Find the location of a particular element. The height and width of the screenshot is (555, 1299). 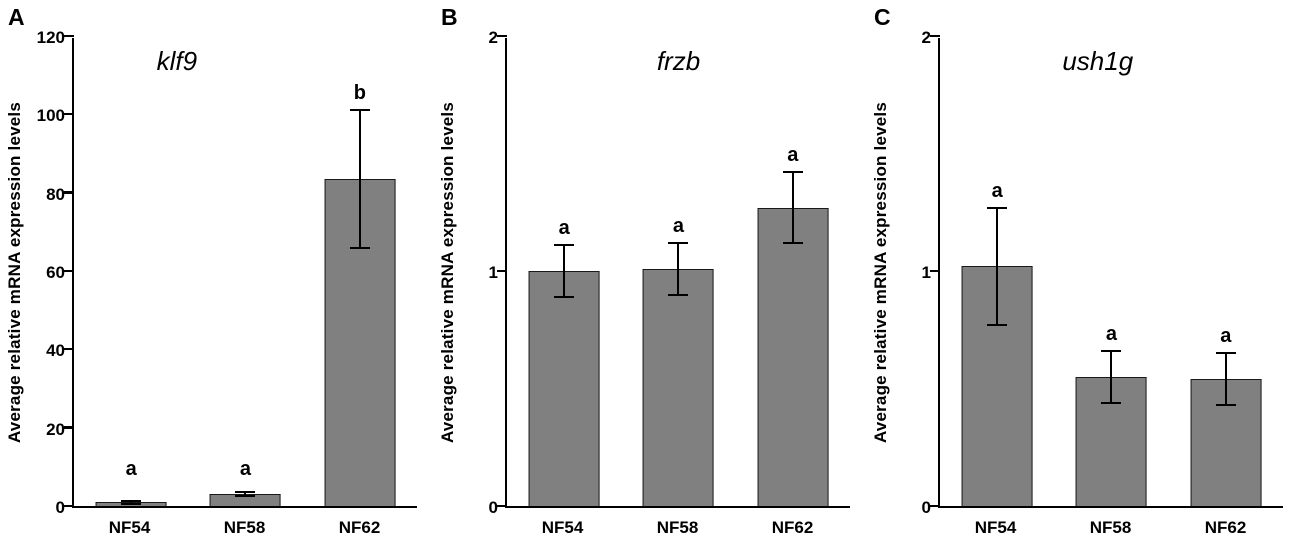

x-category-label: NF54 is located at coordinates (562, 527).